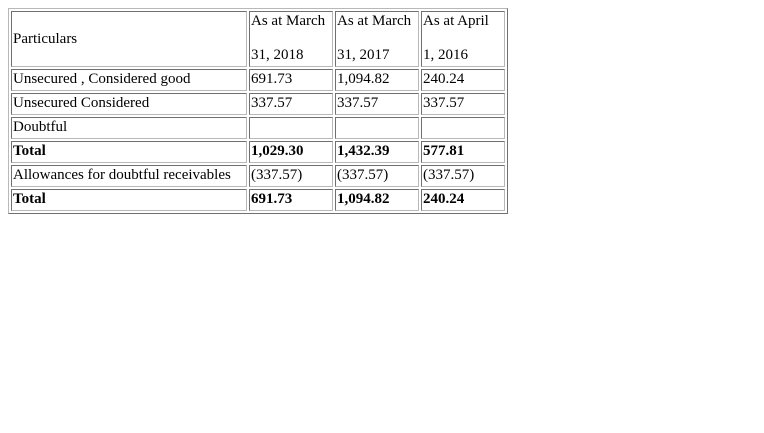 The image size is (764, 433). Describe the element at coordinates (463, 39) in the screenshot. I see `header-column-2016: As at April 1, 2016` at that location.